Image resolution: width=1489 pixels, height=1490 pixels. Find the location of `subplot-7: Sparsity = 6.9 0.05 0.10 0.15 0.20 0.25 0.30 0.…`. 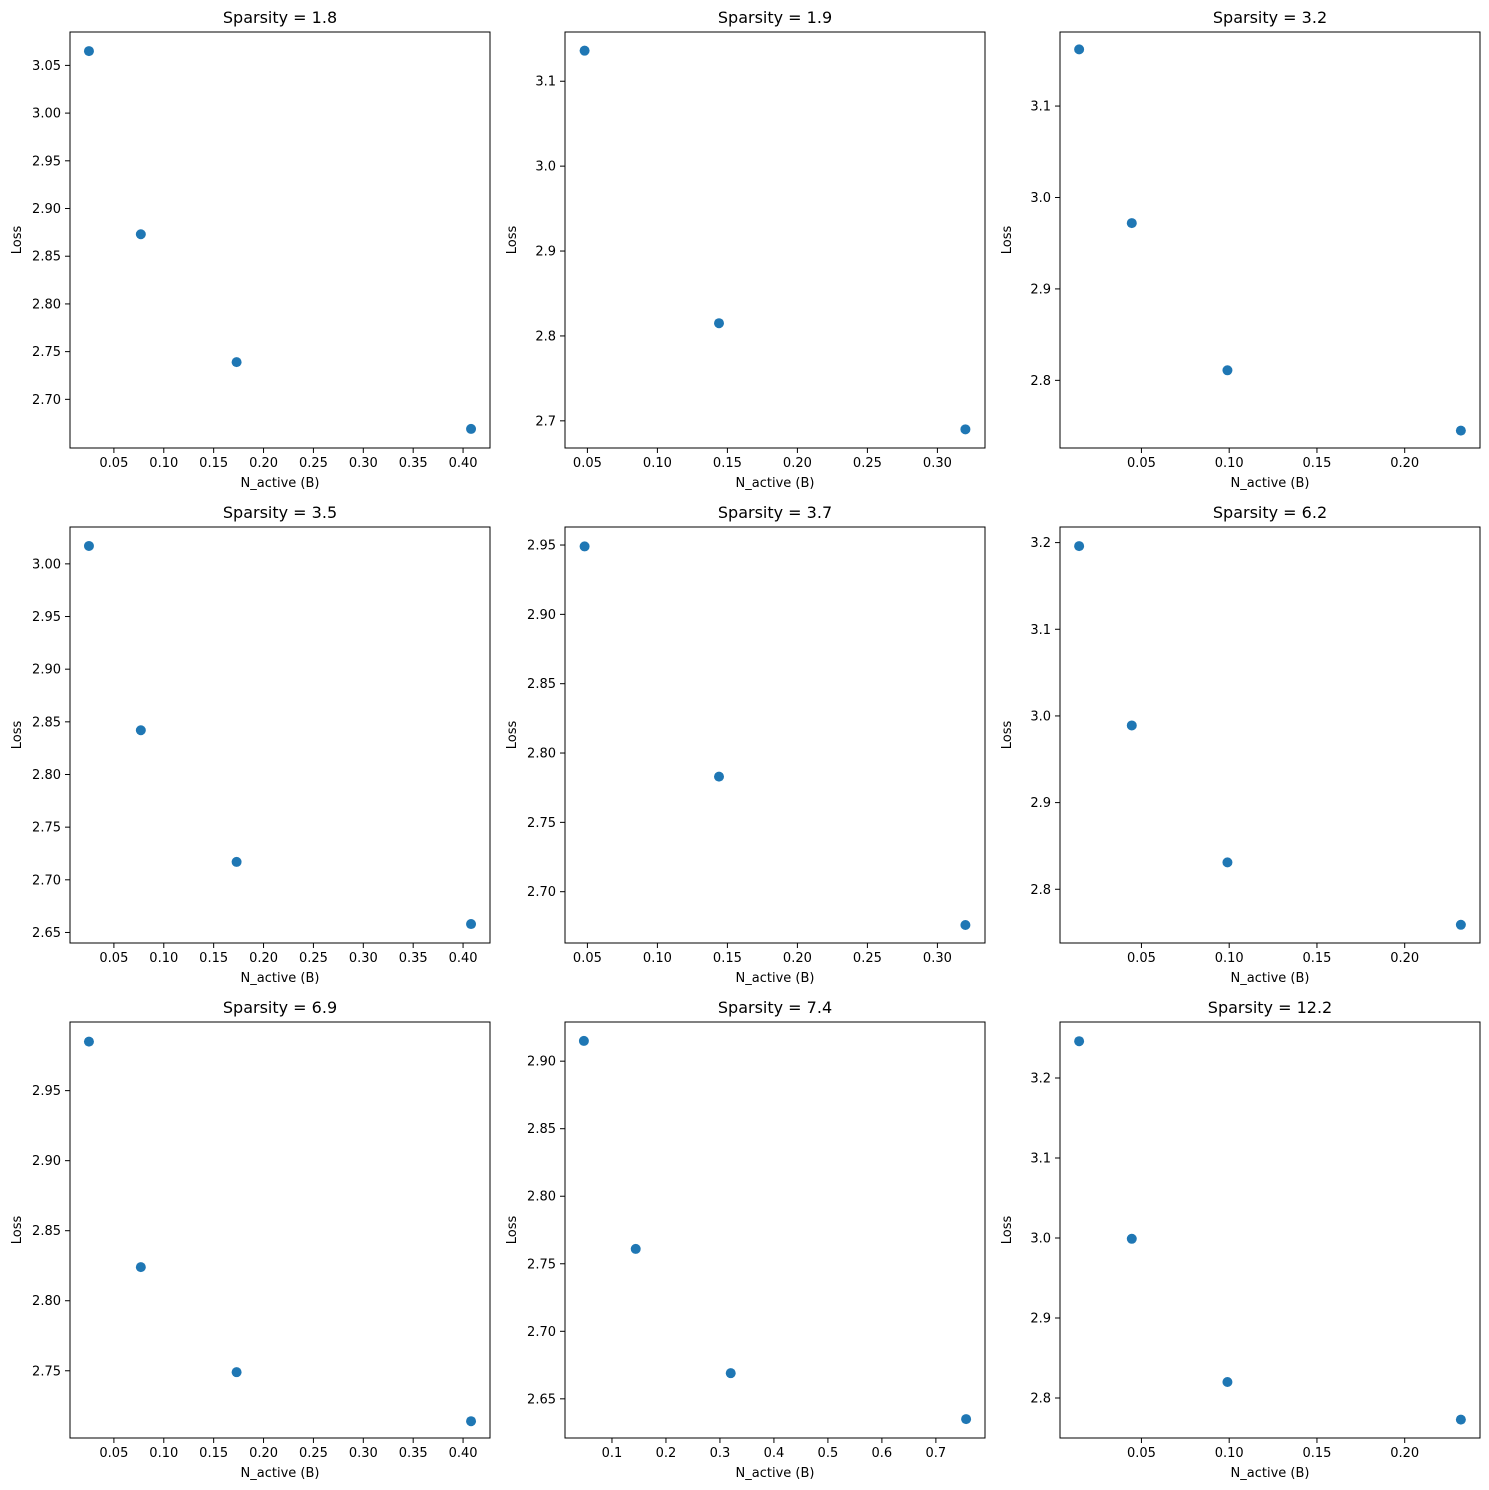

subplot-7: Sparsity = 6.9 0.05 0.10 0.15 0.20 0.25 0.30 0.… is located at coordinates (250, 1239).